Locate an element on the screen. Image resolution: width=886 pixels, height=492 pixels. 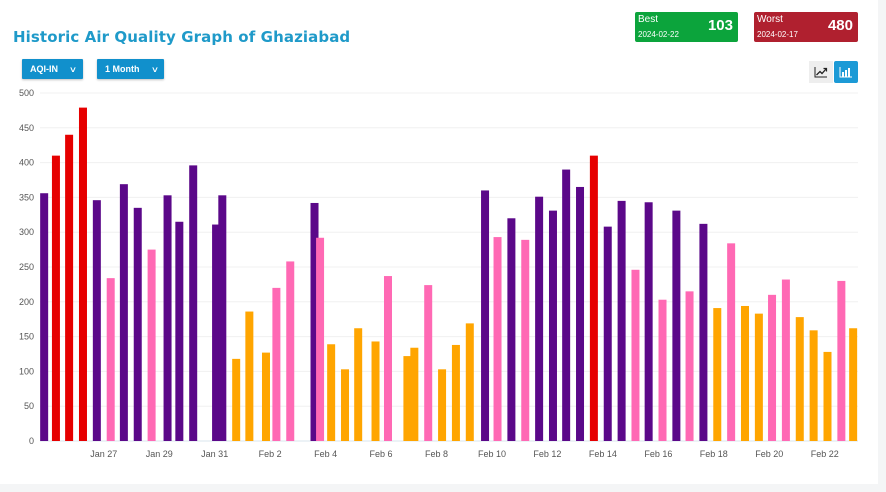
y-tick-label: 100 is located at coordinates (26, 371).